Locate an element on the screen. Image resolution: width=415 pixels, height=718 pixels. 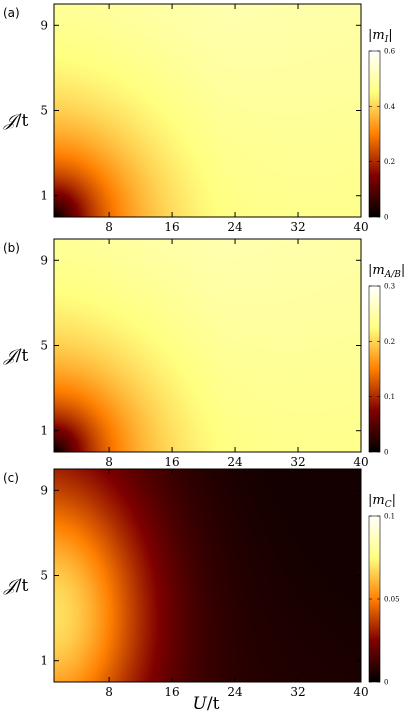
colorbar-tick-label: 0.4 is located at coordinates (390, 107).